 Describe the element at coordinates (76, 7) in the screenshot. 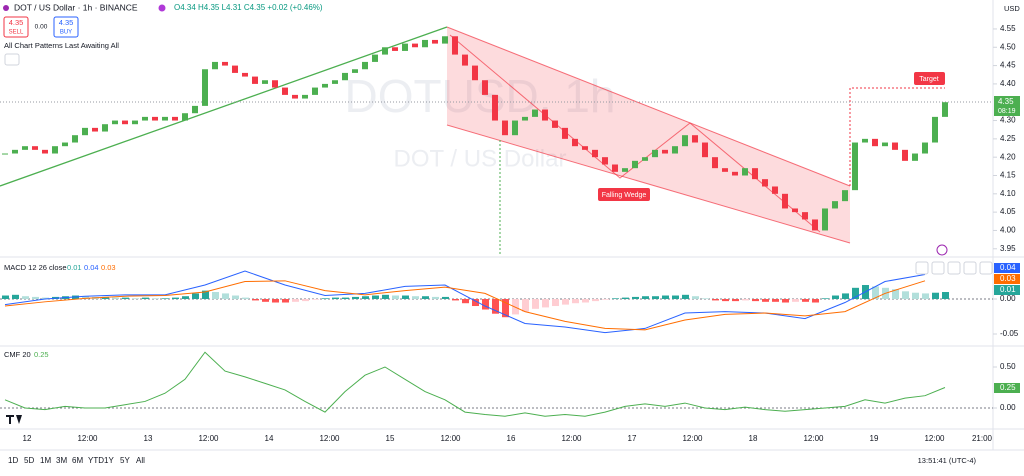

I see `symbol: DOT / US Dollar · 1h · BINANCE` at that location.